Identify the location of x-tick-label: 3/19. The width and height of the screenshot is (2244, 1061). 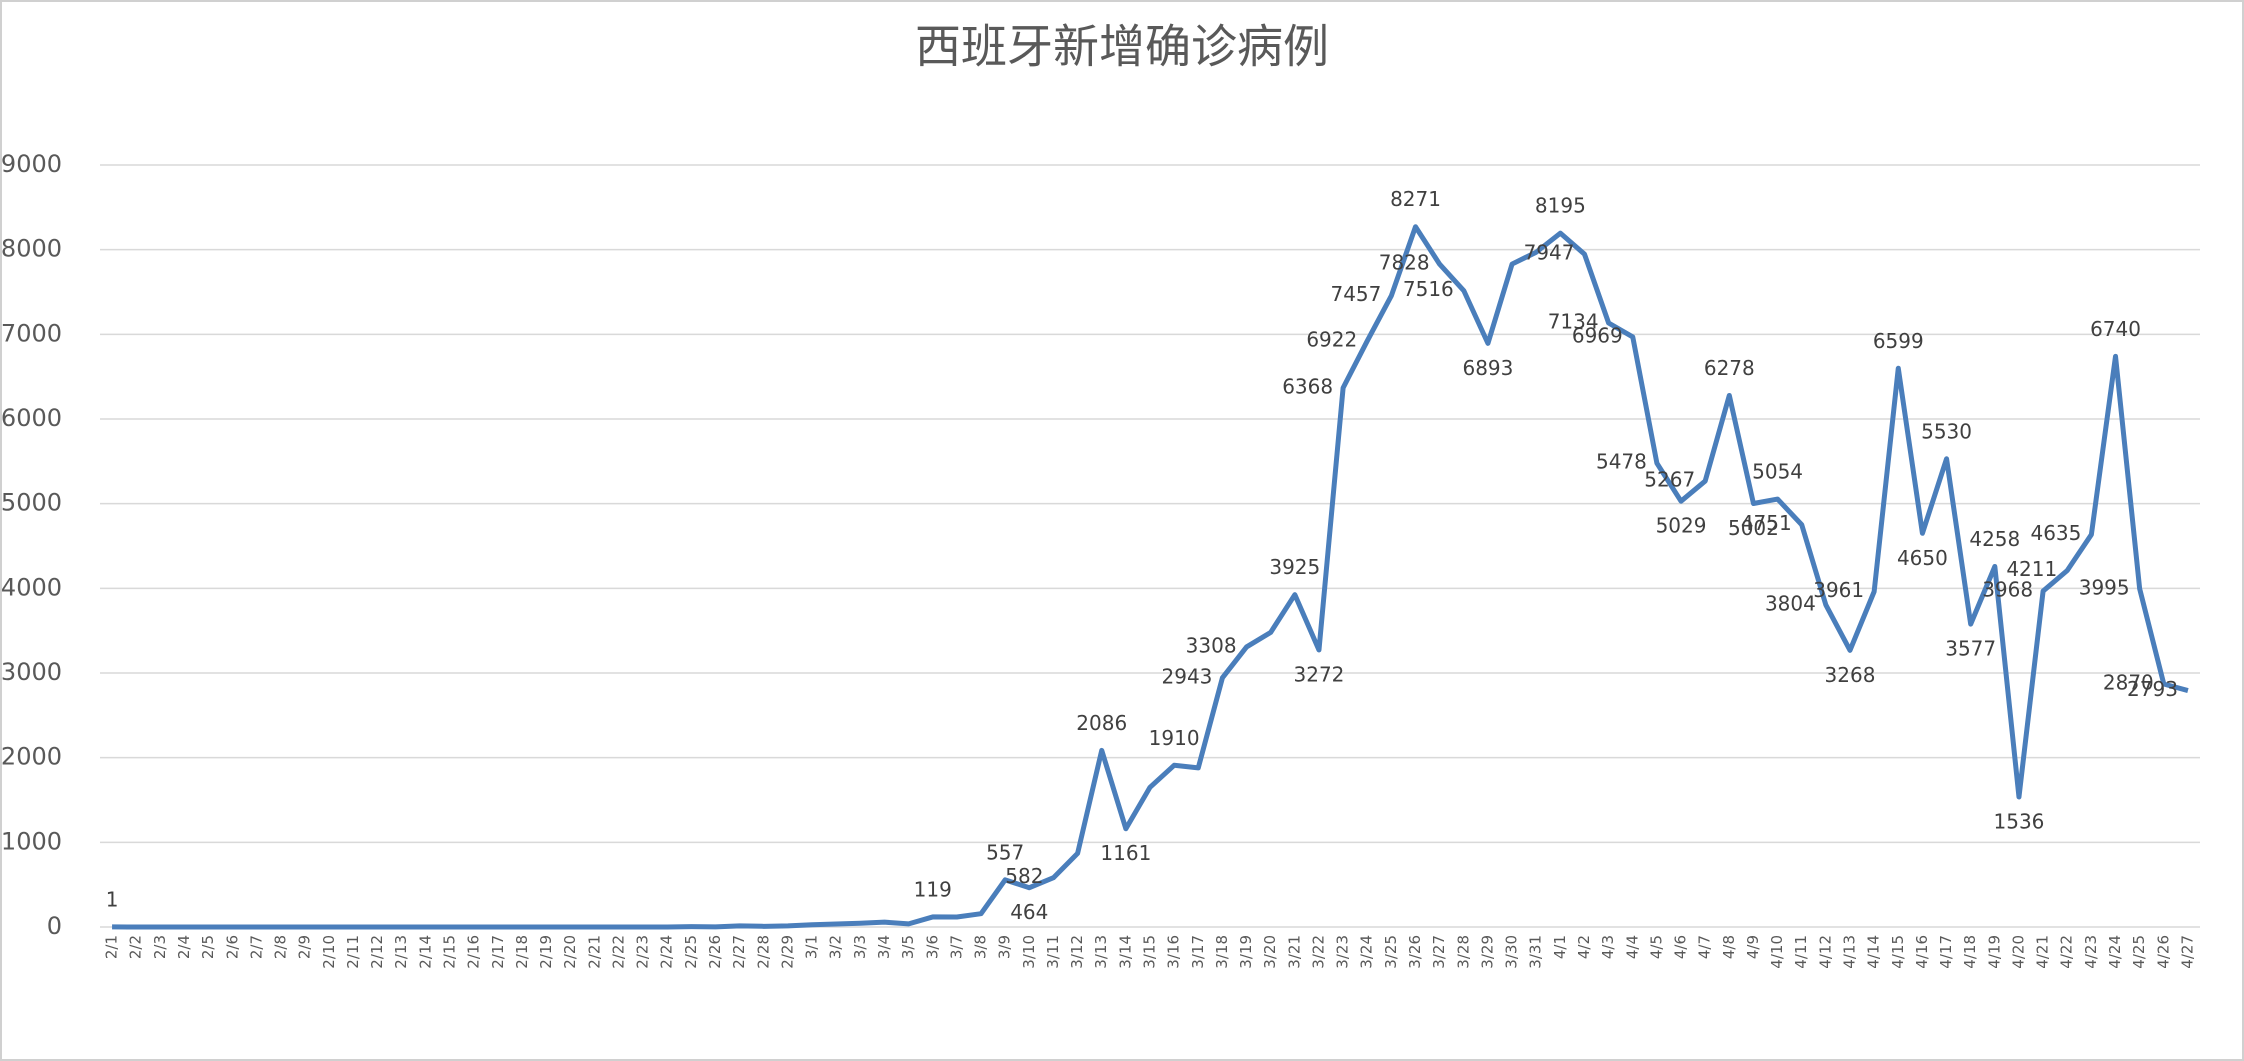
(1246, 952).